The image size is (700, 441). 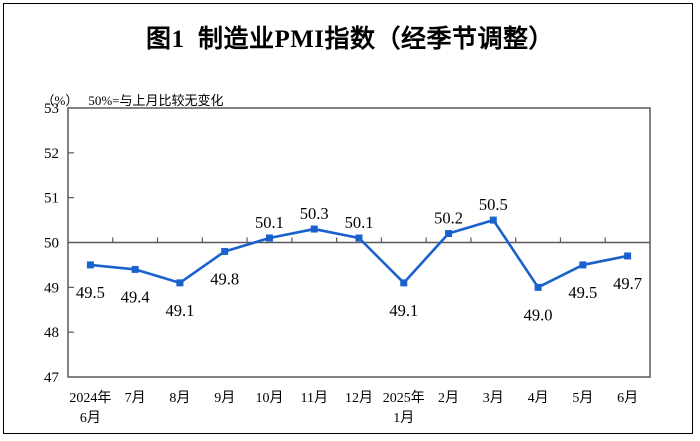 I want to click on y-axis-label: 48, so click(x=51, y=333).